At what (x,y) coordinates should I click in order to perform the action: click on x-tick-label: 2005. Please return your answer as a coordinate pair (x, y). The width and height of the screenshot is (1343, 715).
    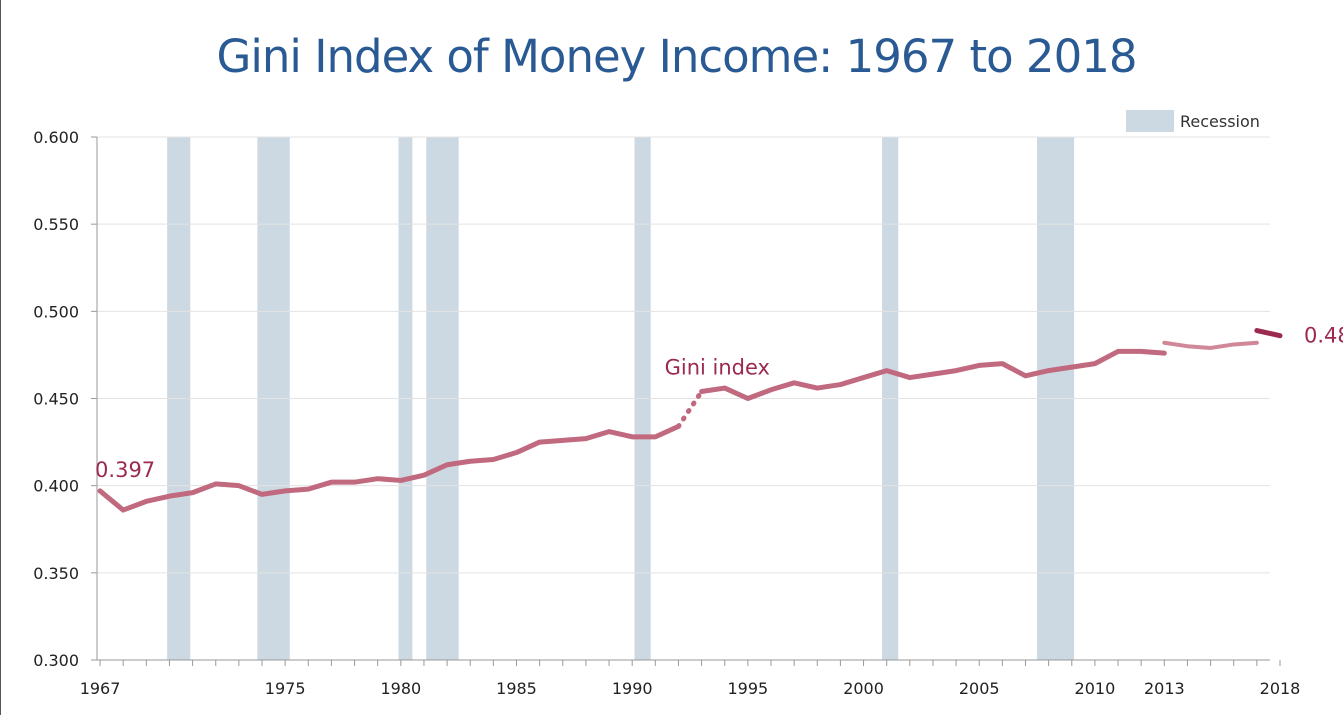
    Looking at the image, I should click on (979, 688).